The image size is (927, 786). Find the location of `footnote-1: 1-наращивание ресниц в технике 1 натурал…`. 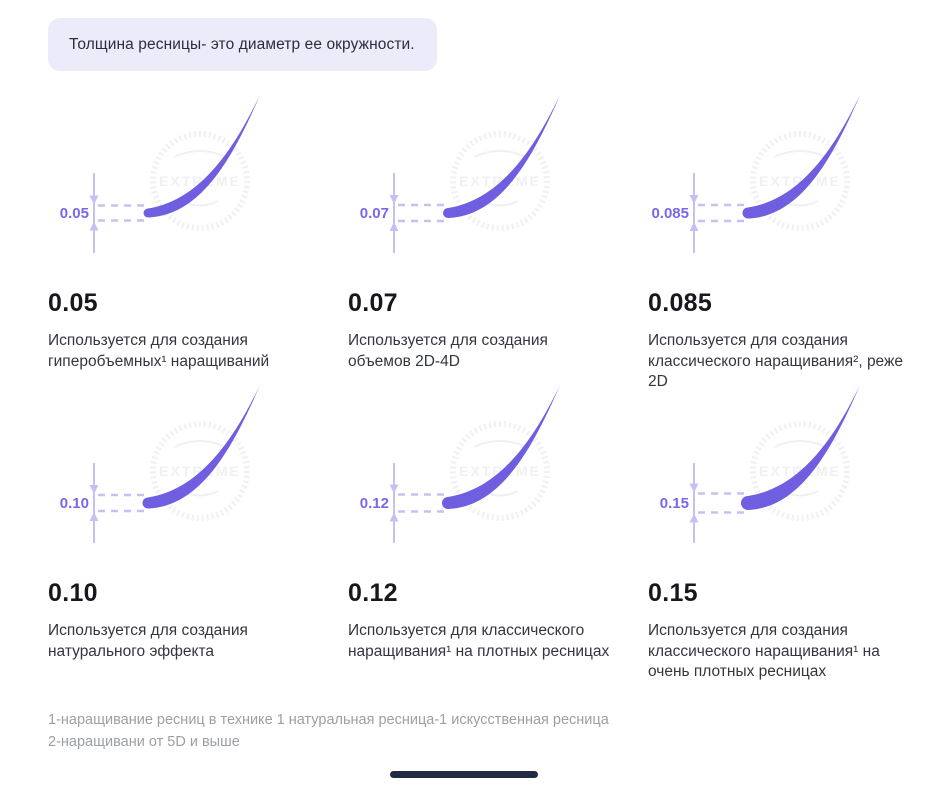

footnote-1: 1-наращивание ресниц в технике 1 натурал… is located at coordinates (328, 720).